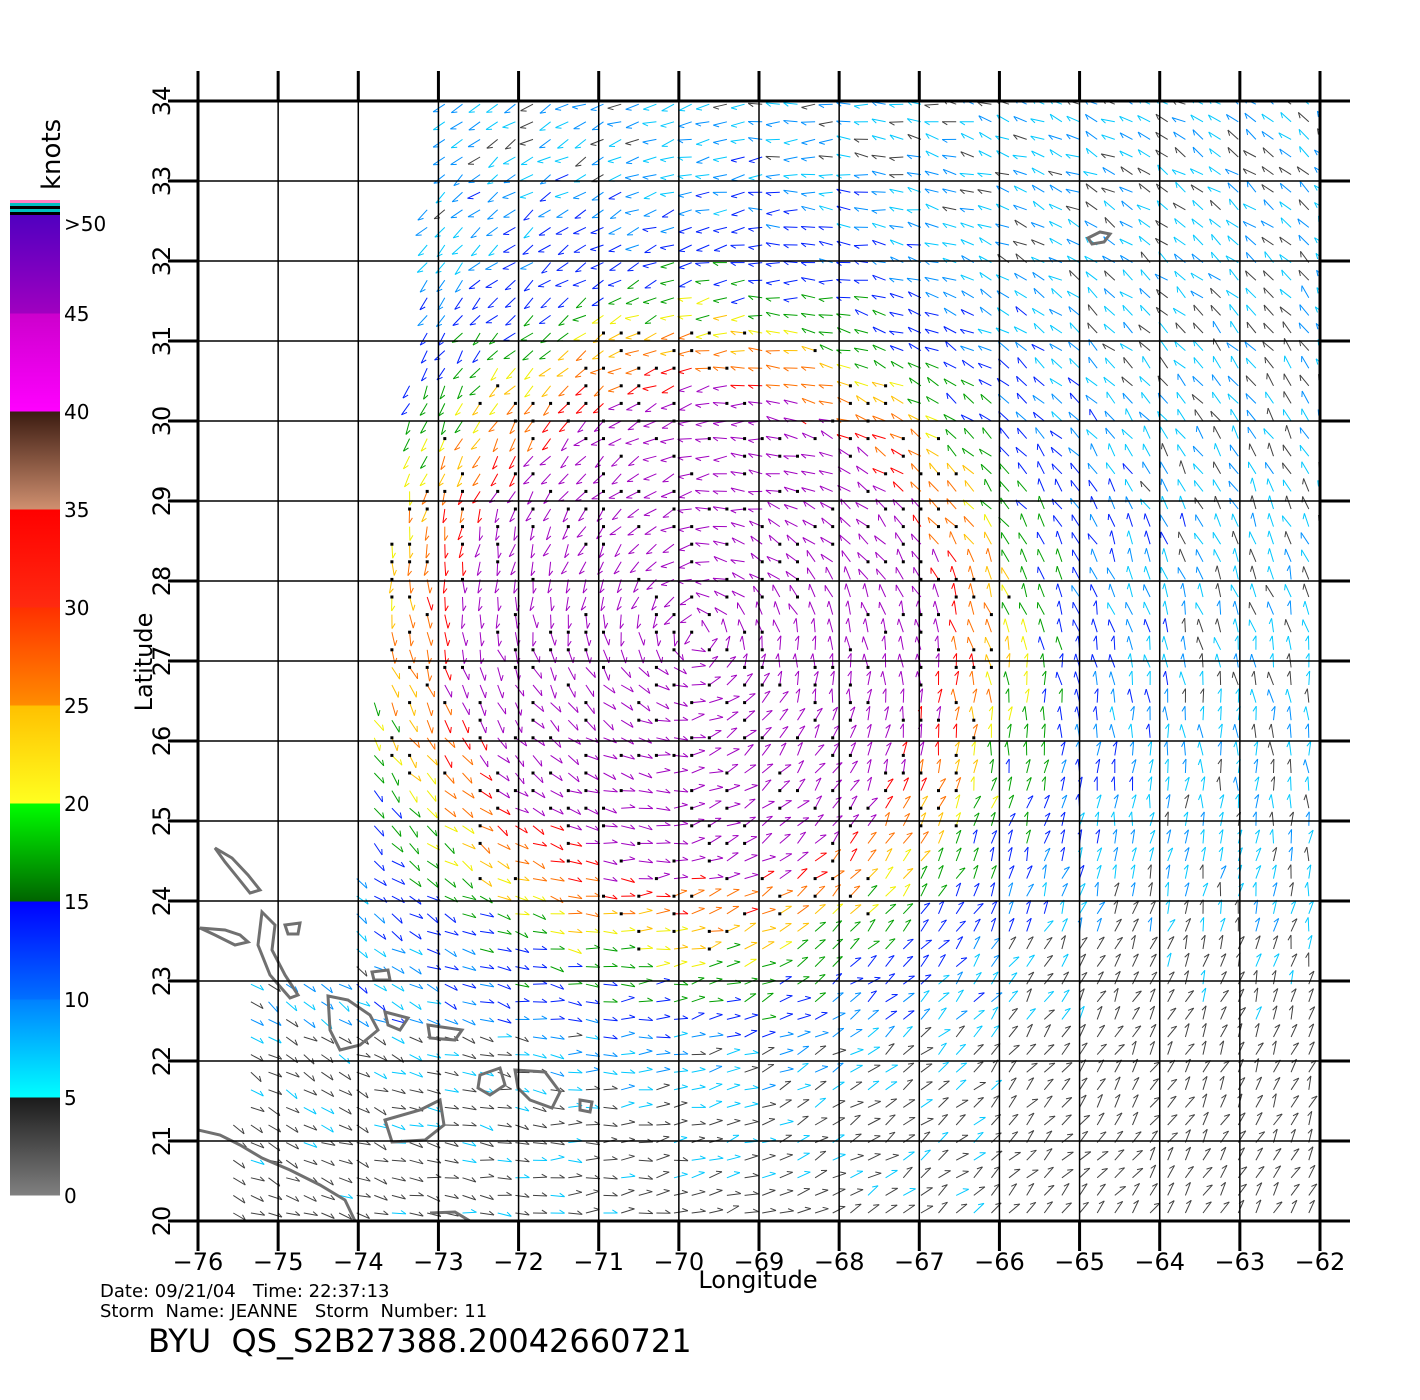  Describe the element at coordinates (35, 705) in the screenshot. I see `colorbar-bands` at that location.